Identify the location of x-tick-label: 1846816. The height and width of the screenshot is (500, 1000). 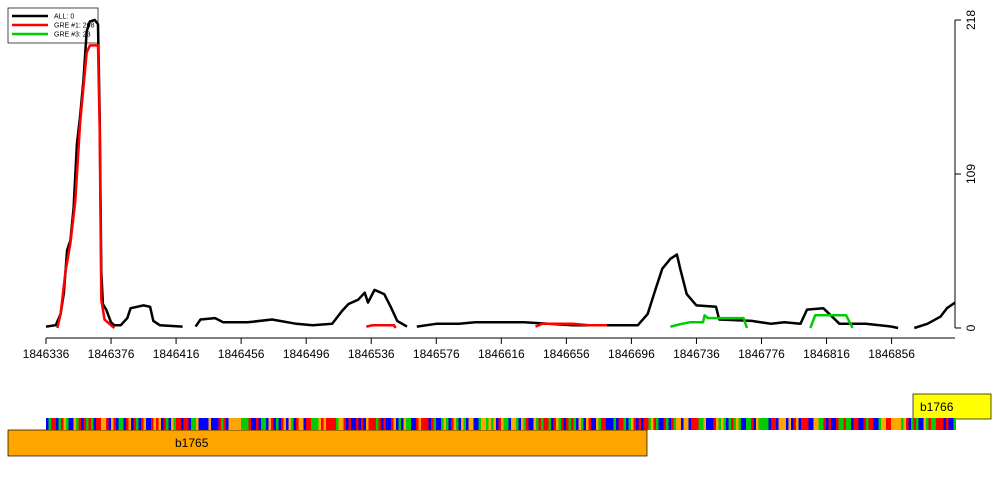
(826, 354).